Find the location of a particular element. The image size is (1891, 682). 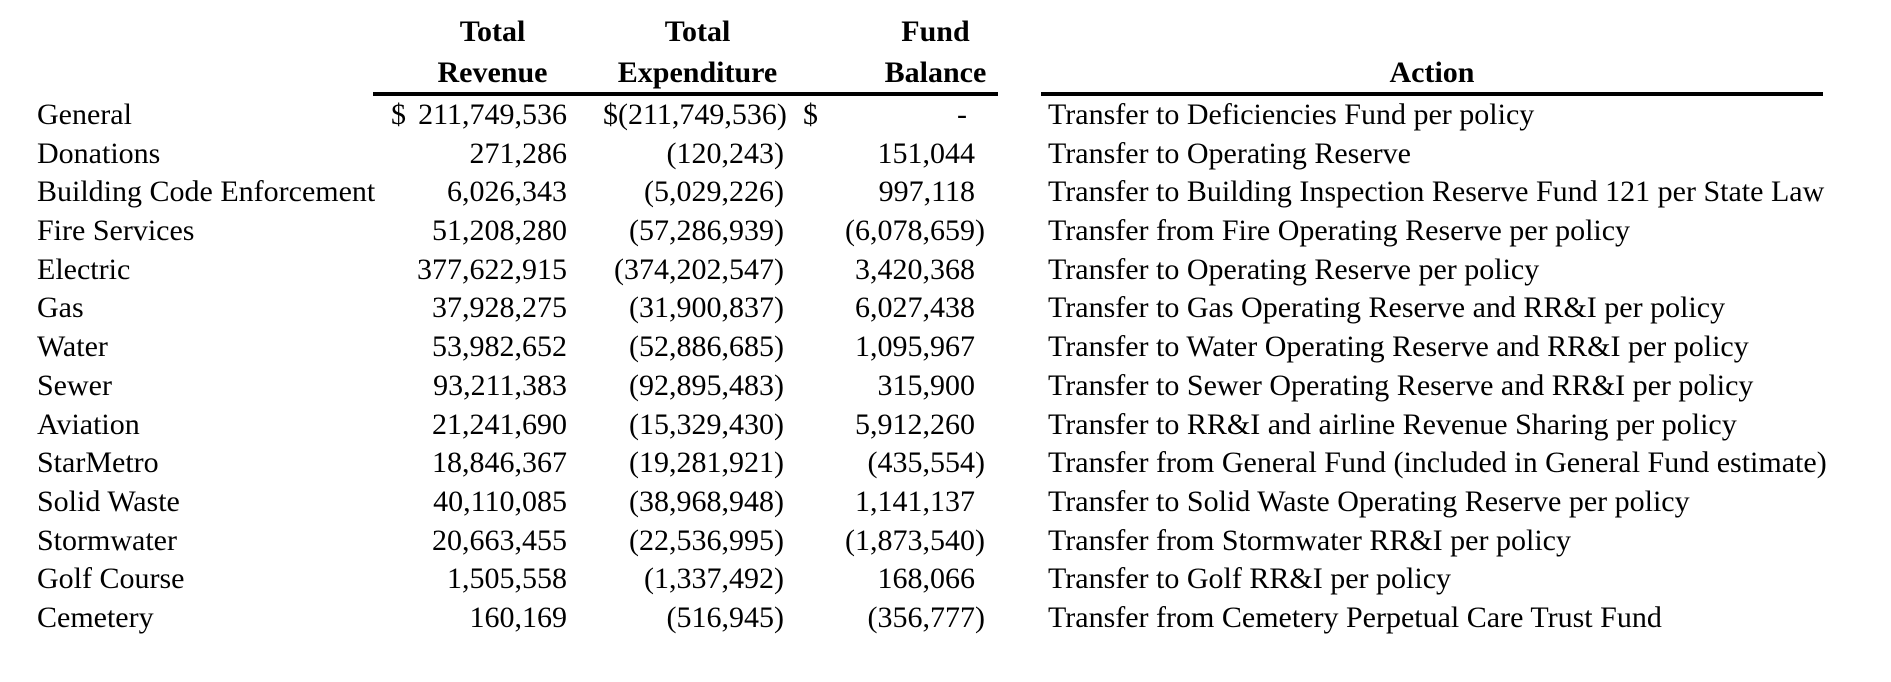

action-cell: Transfer to Deficiencies Fund per policy is located at coordinates (1291, 114).